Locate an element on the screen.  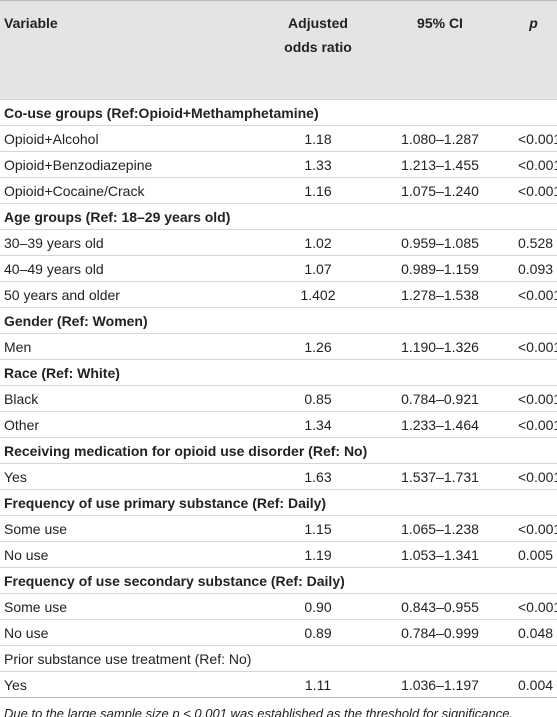
data-row: 30–39 years old 1.02 0.959–1.085 0.528 is located at coordinates (278, 242).